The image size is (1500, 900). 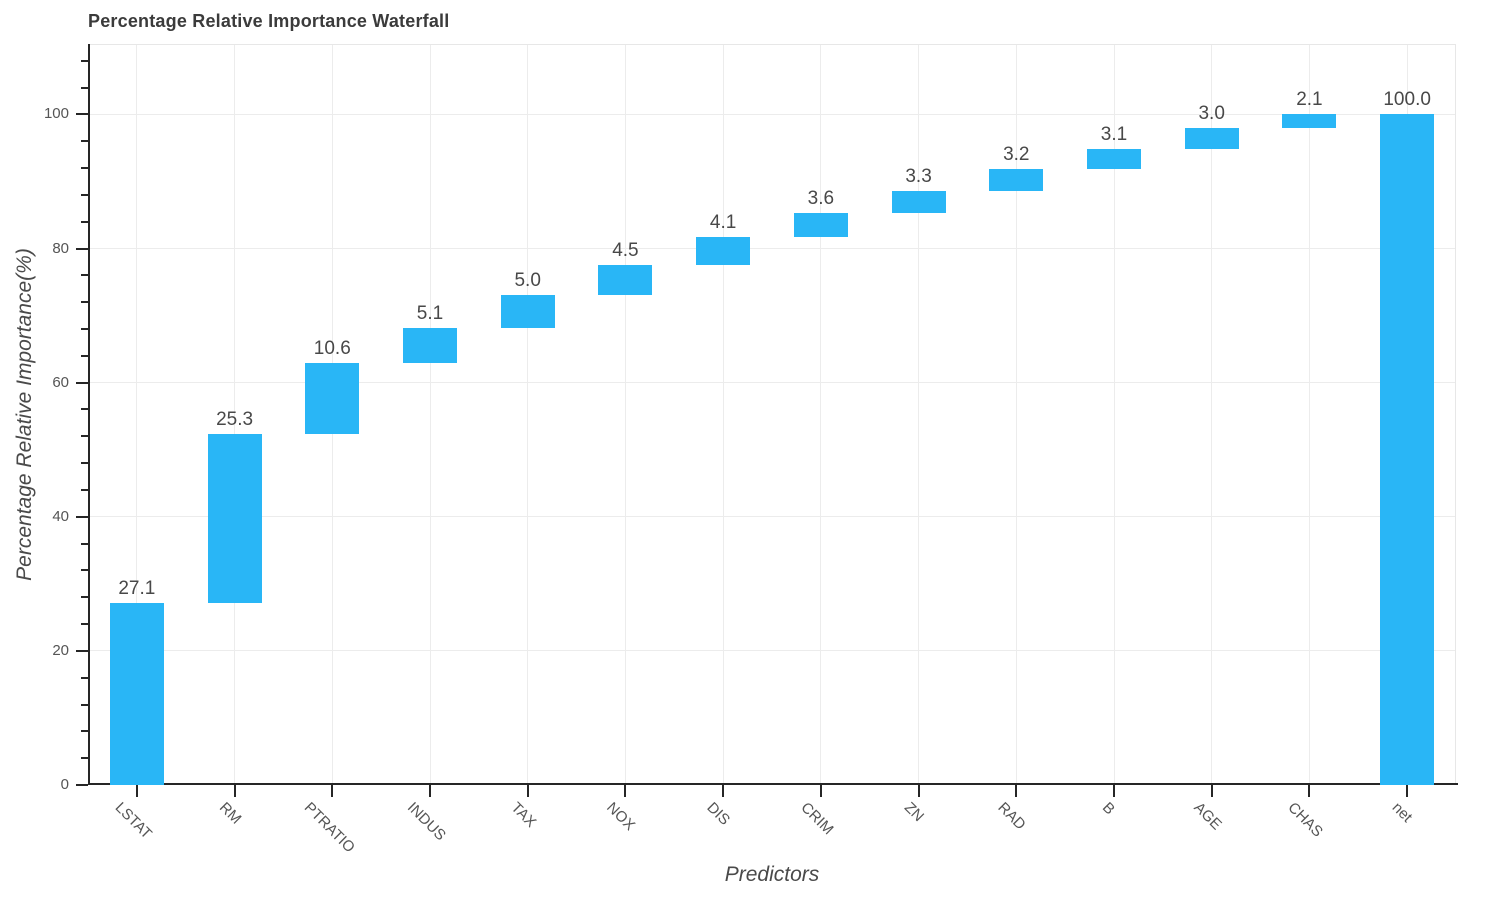 What do you see at coordinates (137, 589) in the screenshot?
I see `bar-value-label: 27.1` at bounding box center [137, 589].